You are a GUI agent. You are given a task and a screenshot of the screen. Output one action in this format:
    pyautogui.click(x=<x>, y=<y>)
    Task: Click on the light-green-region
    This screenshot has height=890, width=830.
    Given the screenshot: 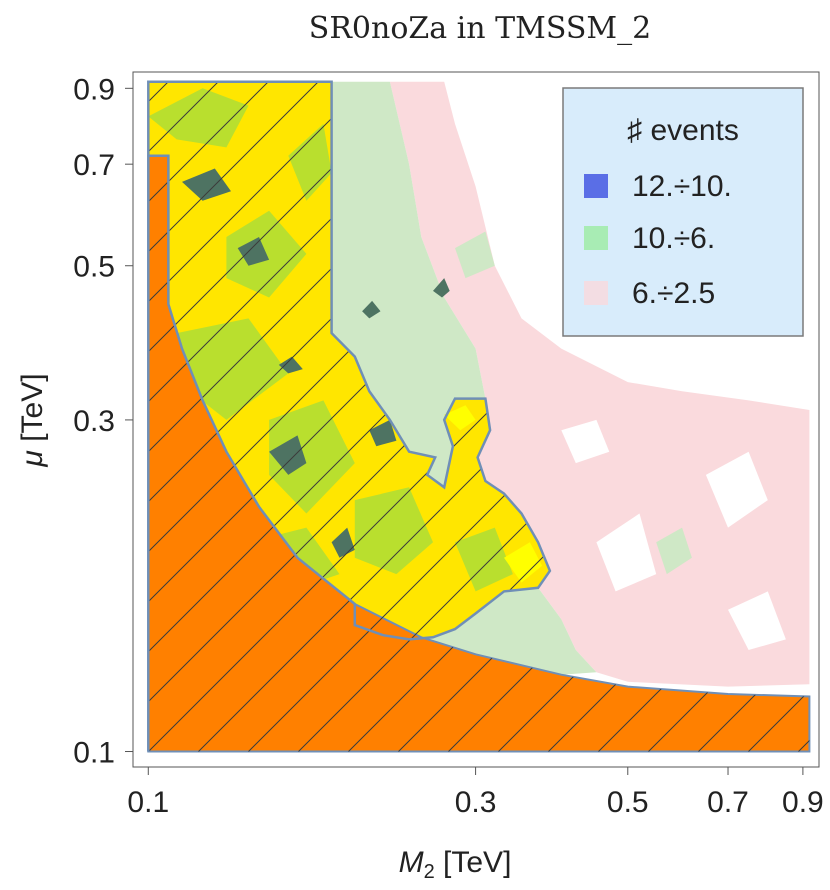 What is the action you would take?
    pyautogui.click(x=408, y=284)
    